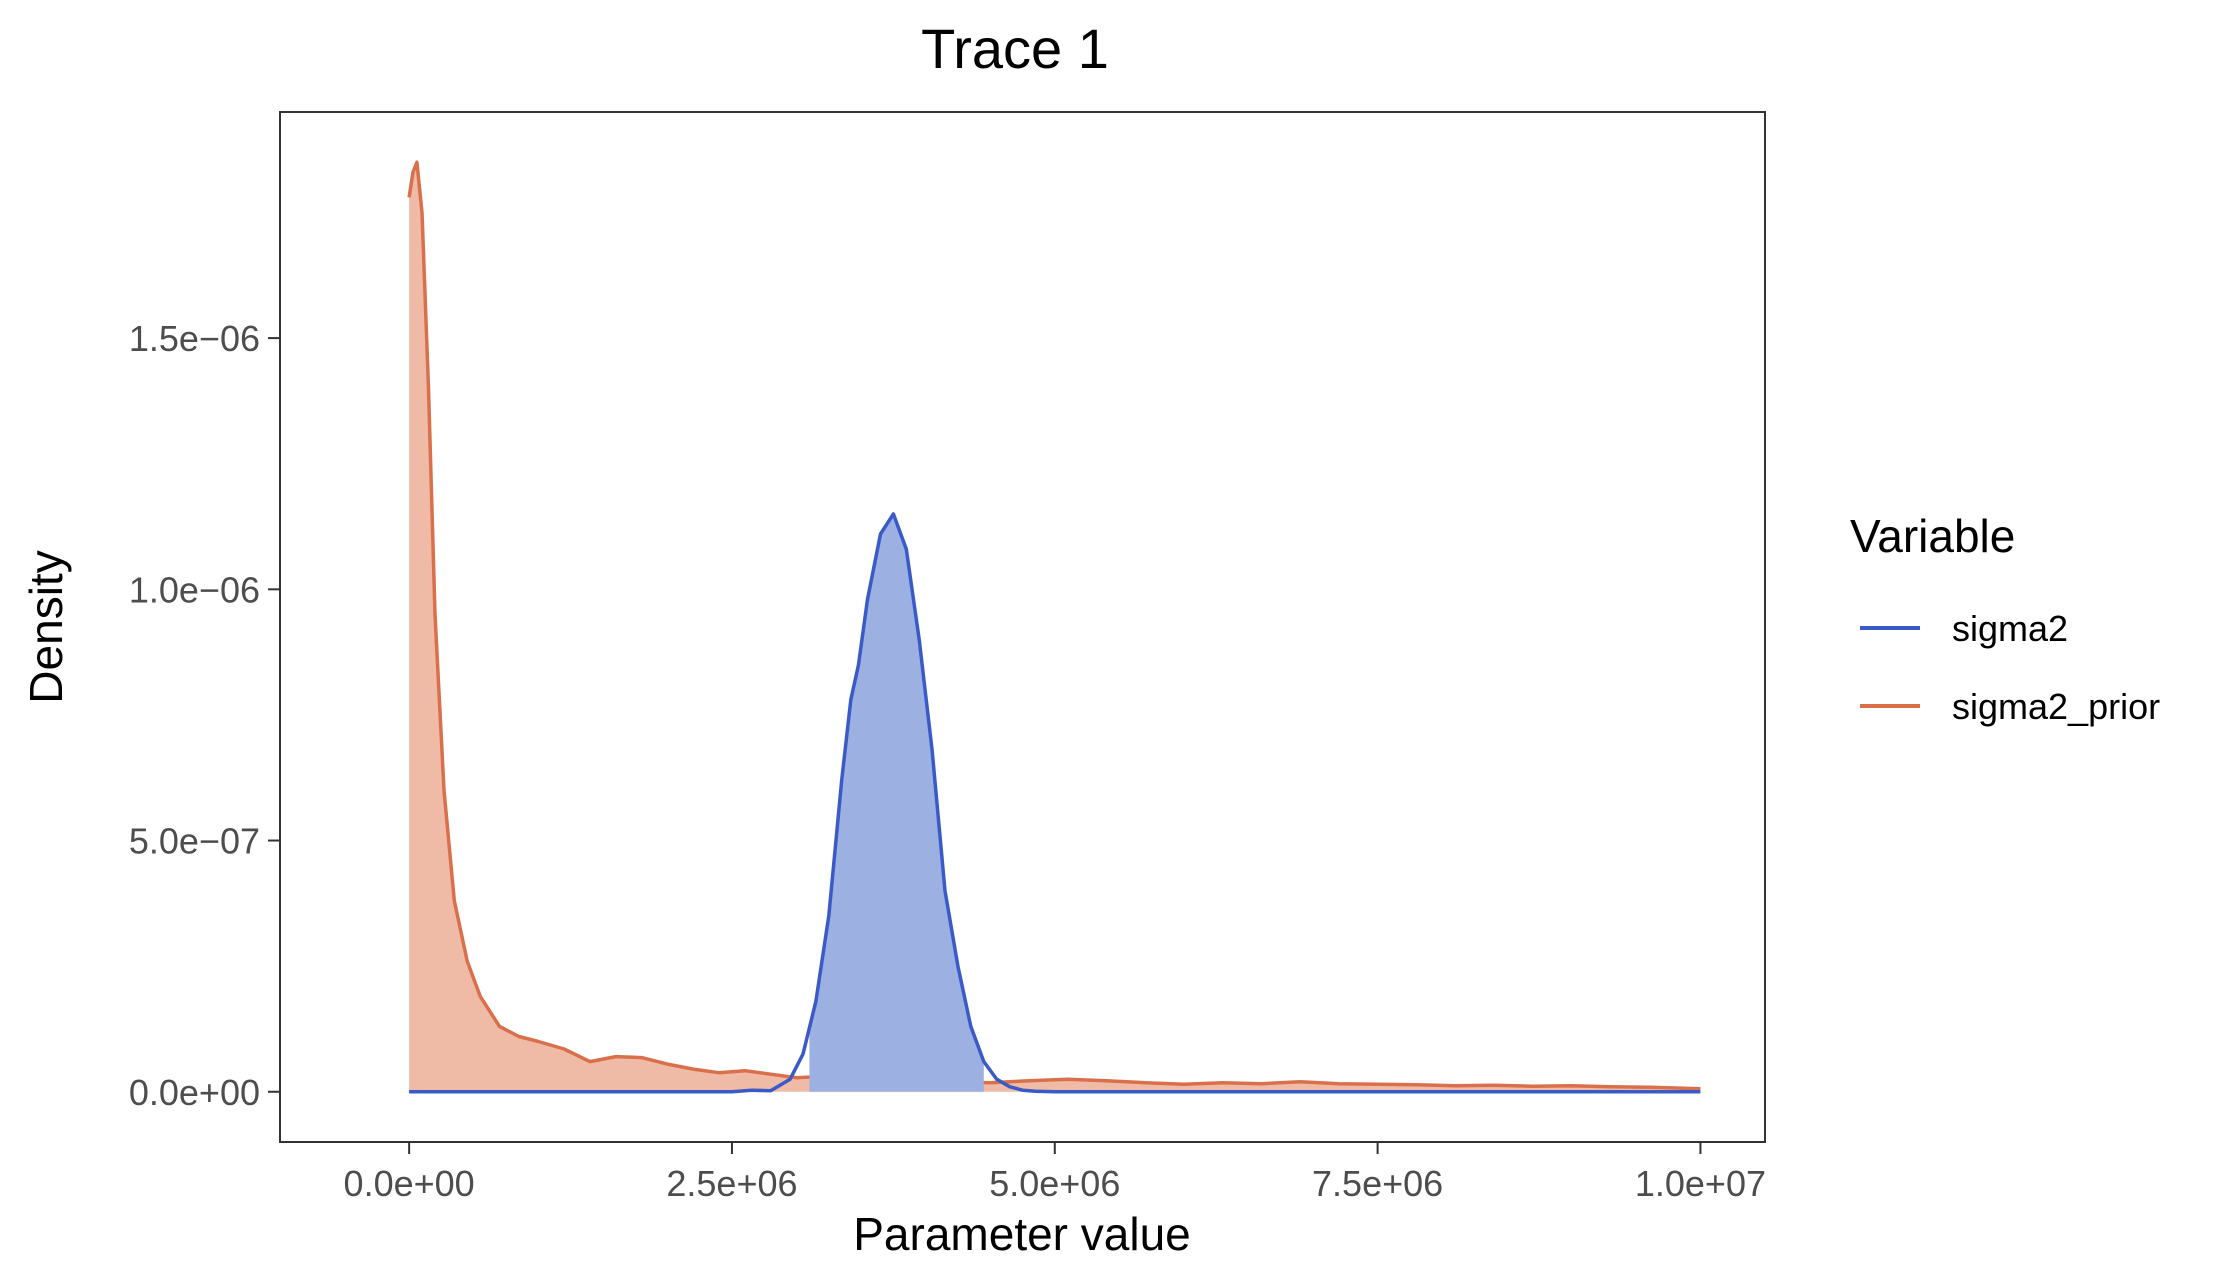 The width and height of the screenshot is (2240, 1280). I want to click on y-axis: 0.0e+00 5.0e−07 1.0e−06 1.5e−06, so click(204, 715).